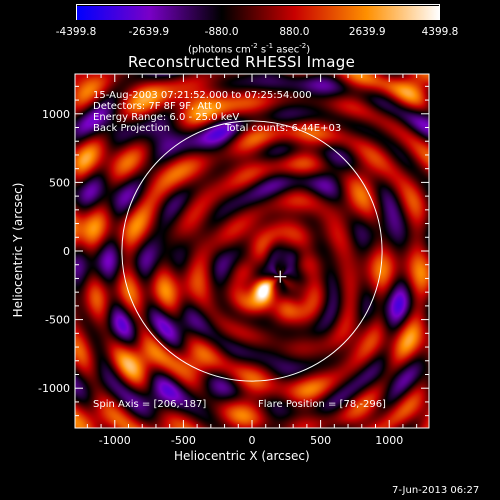  I want to click on y-axis-label: Heliocentric Y (arcsec), so click(18, 250).